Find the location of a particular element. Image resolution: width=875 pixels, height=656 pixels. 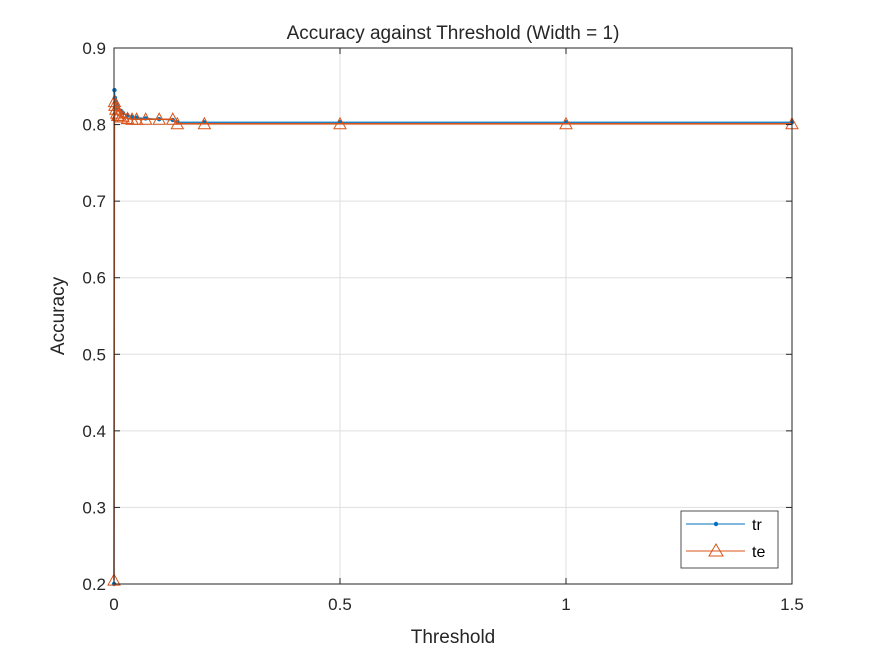

y-tick-label: 0.8 is located at coordinates (94, 125).